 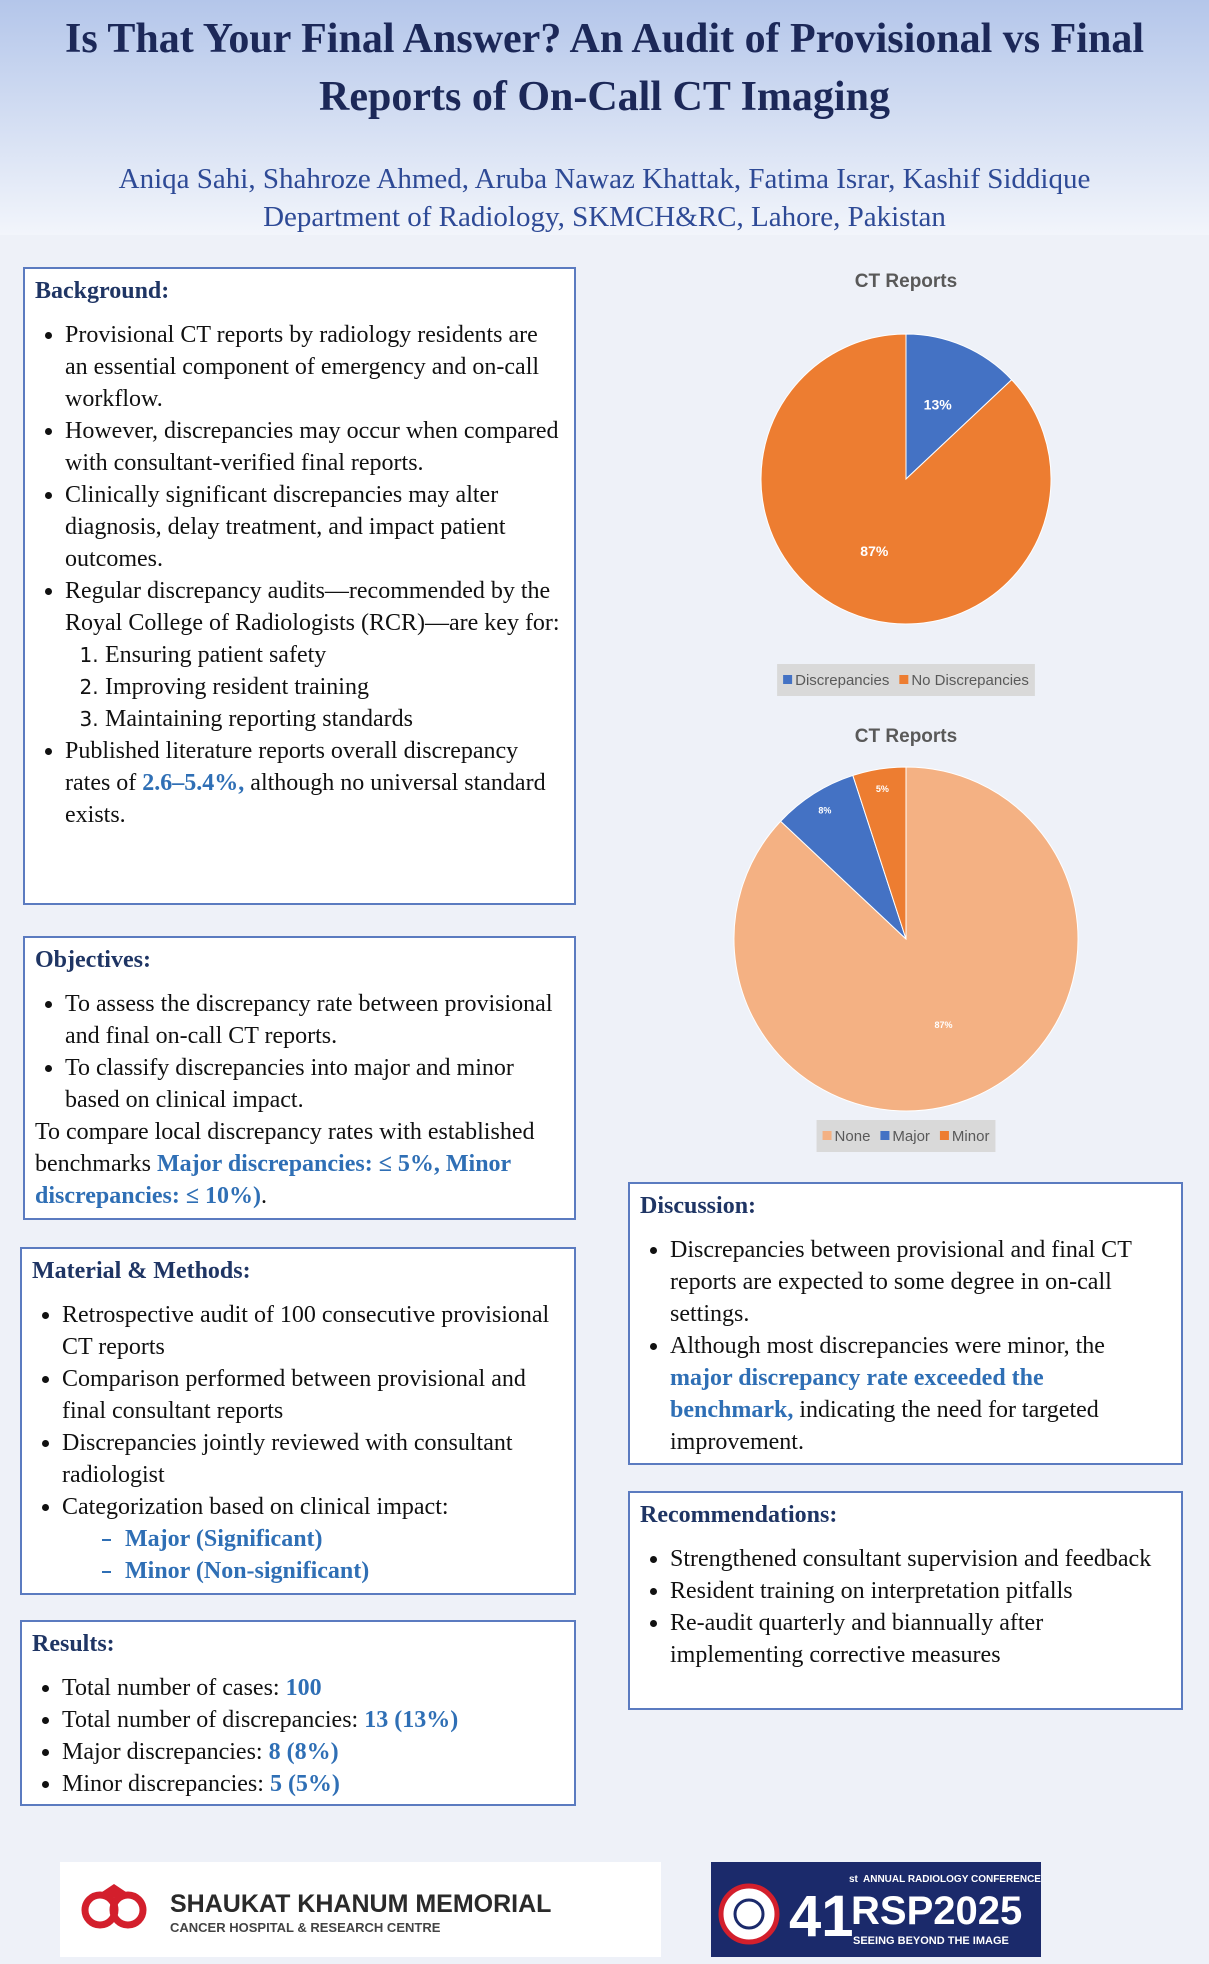 I want to click on conference-emblem, so click(x=749, y=1914).